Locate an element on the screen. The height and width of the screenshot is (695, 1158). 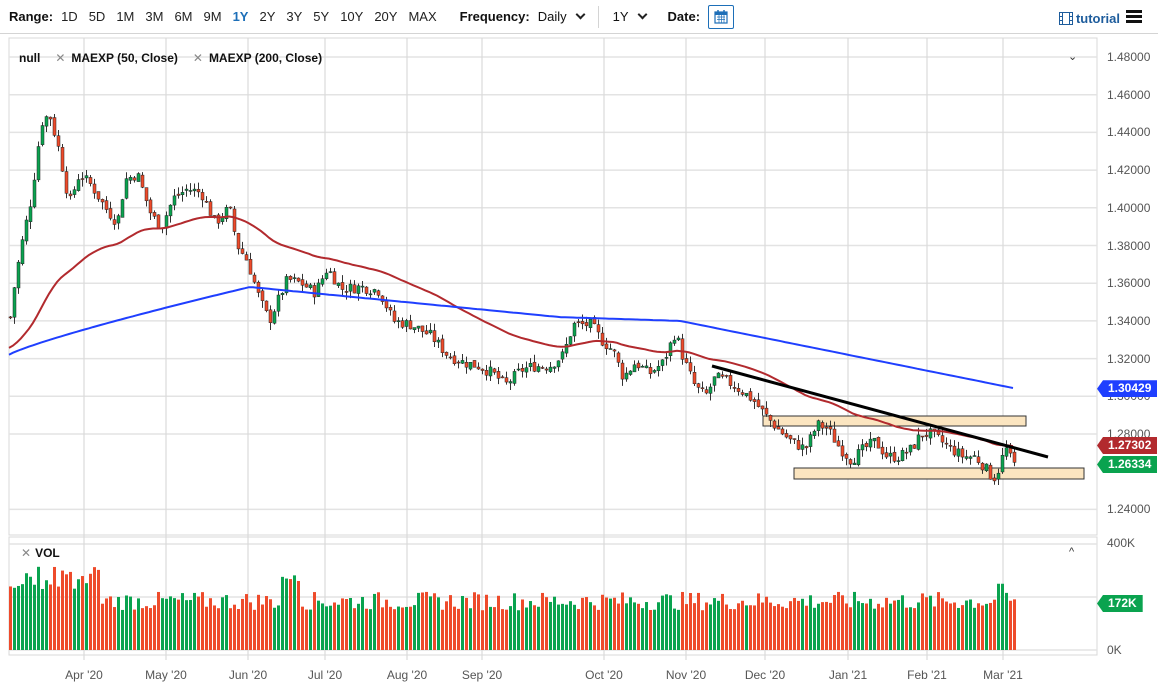
range-button-5d: 5D is located at coordinates (97, 16).